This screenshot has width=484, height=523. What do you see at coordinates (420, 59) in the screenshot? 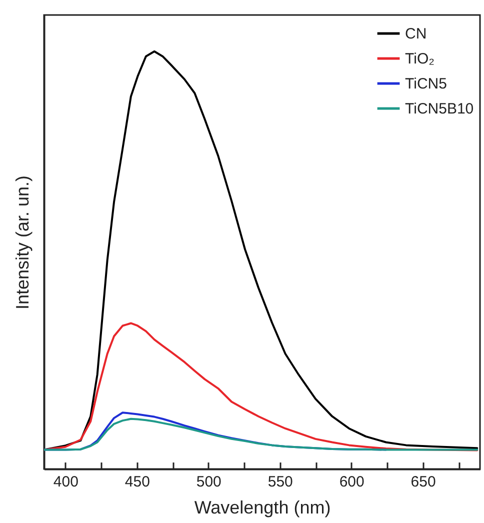
I see `legend-label: TiO₂` at bounding box center [420, 59].